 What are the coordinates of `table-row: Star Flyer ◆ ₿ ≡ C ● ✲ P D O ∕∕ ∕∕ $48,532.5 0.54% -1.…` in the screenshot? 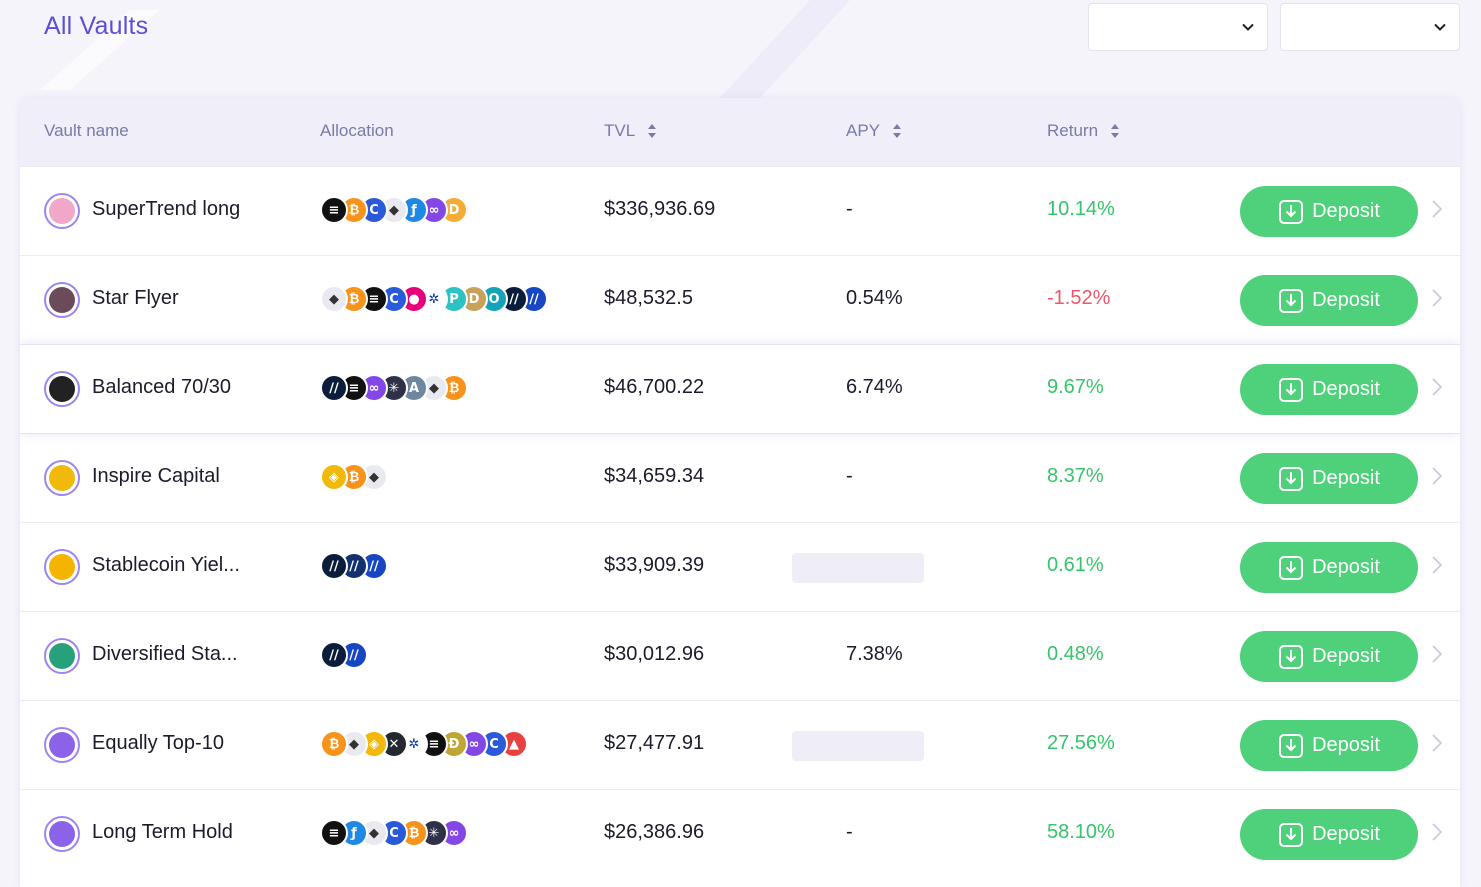 It's located at (740, 299).